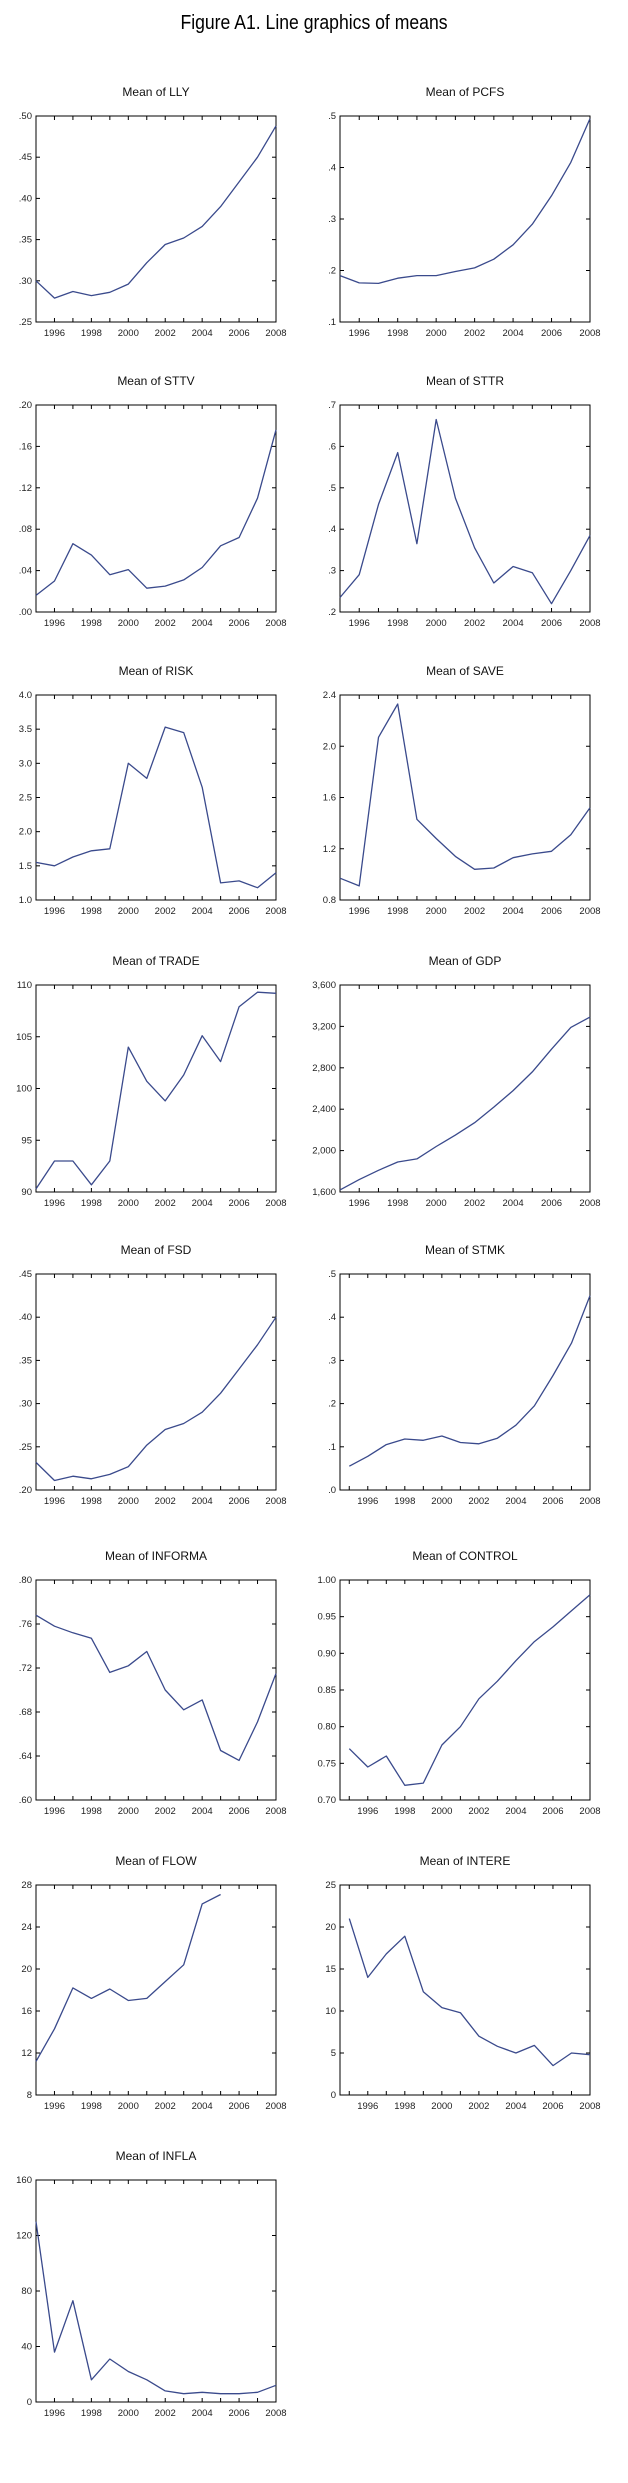 The height and width of the screenshot is (2483, 628). I want to click on y-tick-label: 10, so click(330, 2011).